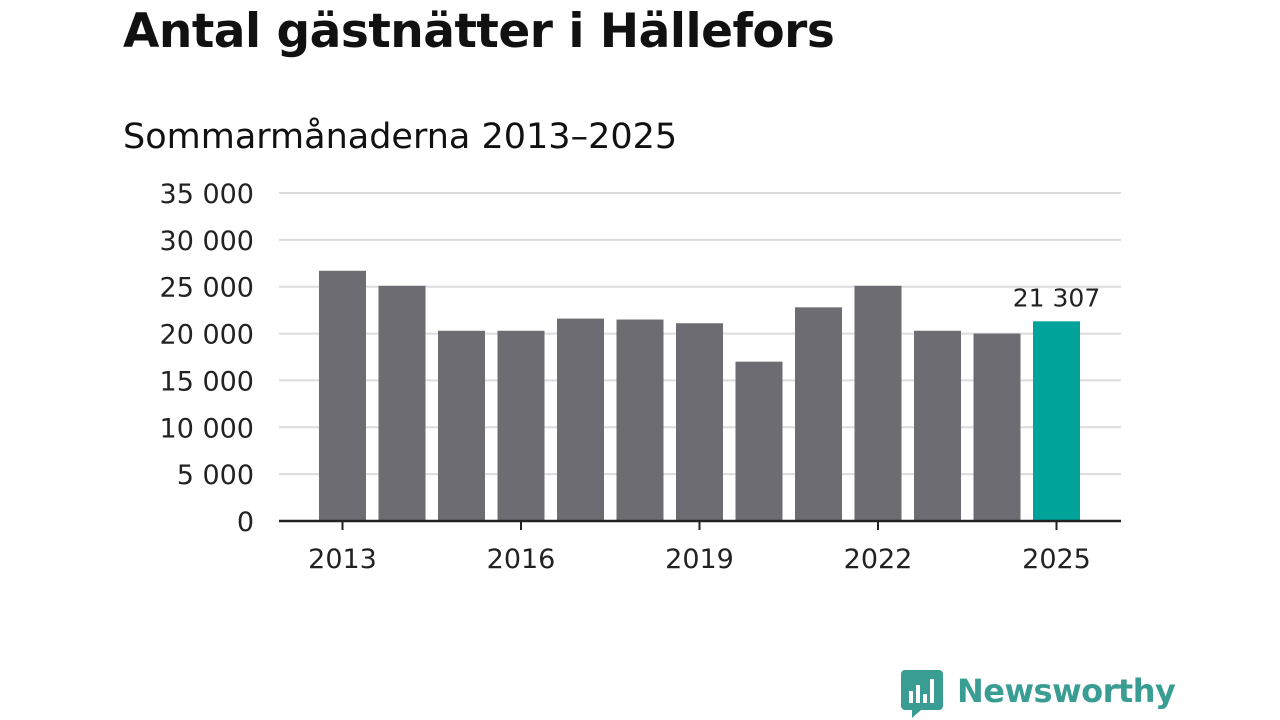  What do you see at coordinates (400, 137) in the screenshot?
I see `chart-subtitle: Sommarmånaderna 2013–2025` at bounding box center [400, 137].